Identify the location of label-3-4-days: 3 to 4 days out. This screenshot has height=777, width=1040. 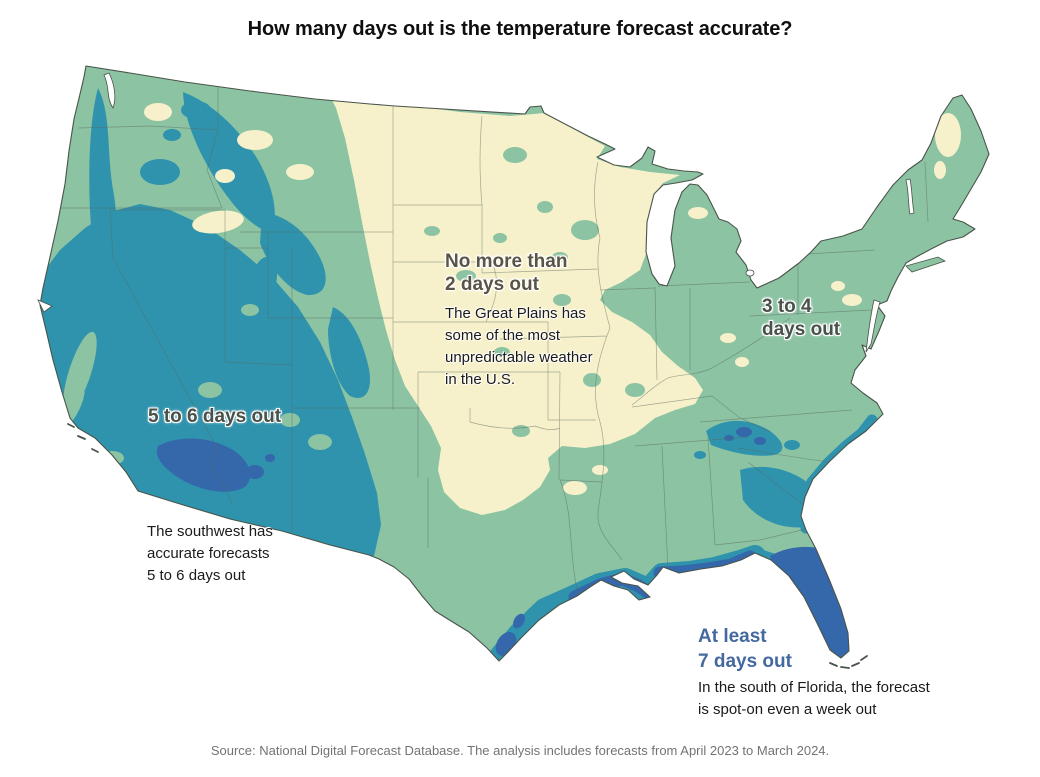
(801, 318).